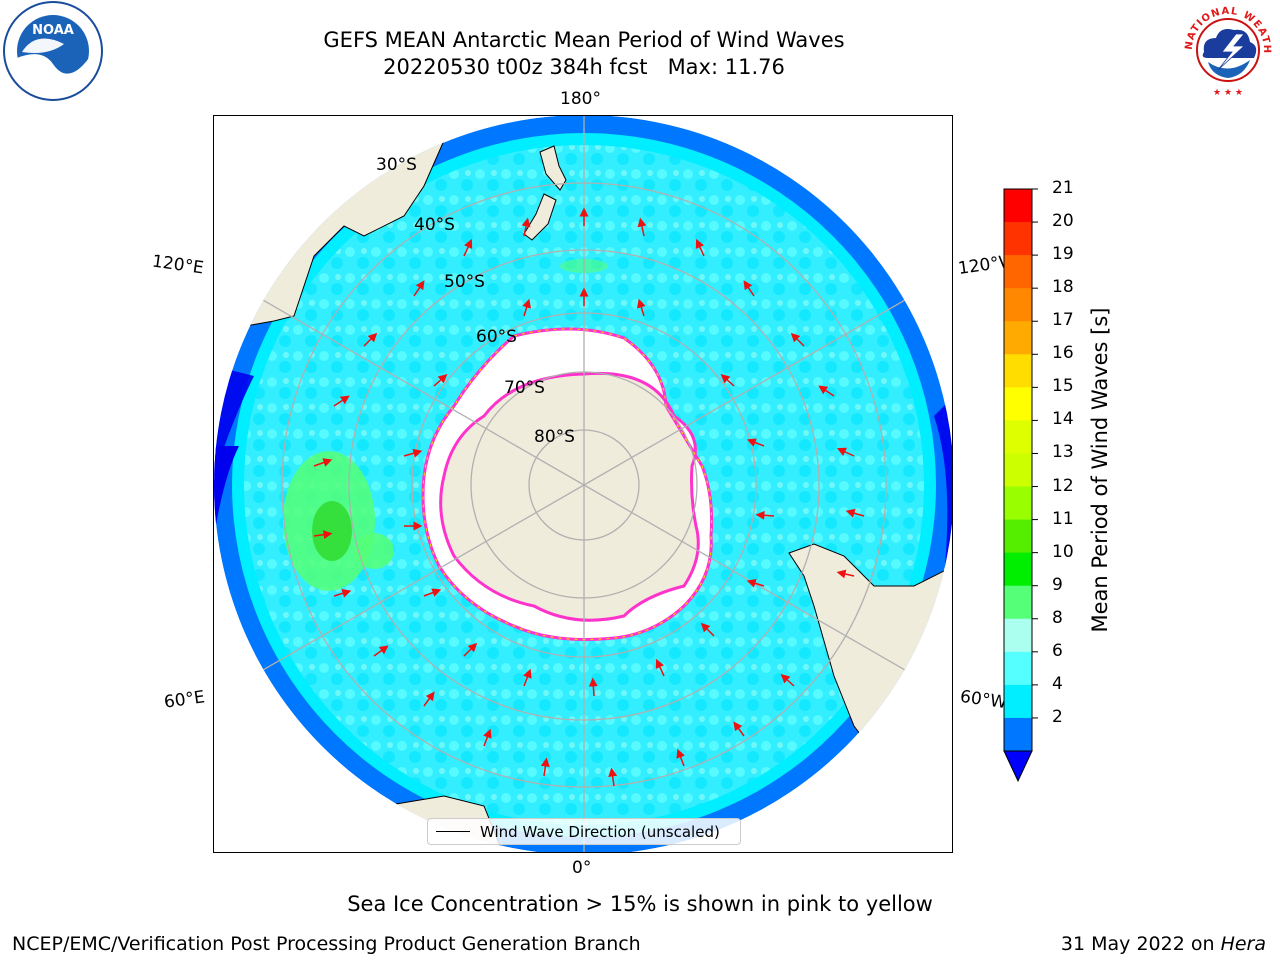 This screenshot has height=960, width=1280. I want to click on lat-label: 70°S, so click(524, 388).